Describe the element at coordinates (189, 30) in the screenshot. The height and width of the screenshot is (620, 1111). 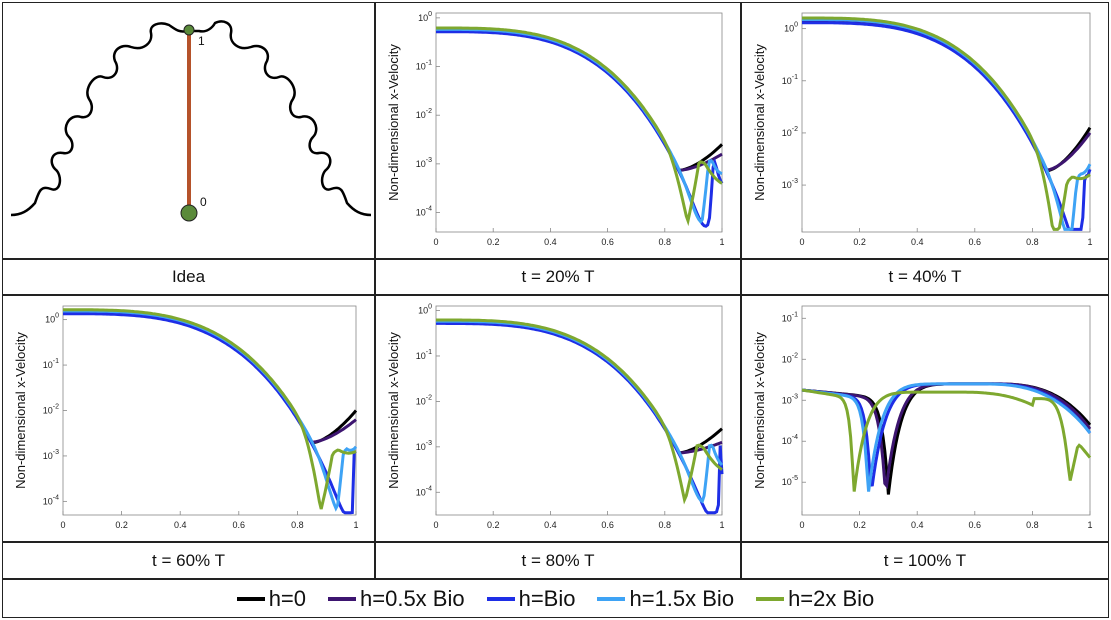
I see `top-node` at that location.